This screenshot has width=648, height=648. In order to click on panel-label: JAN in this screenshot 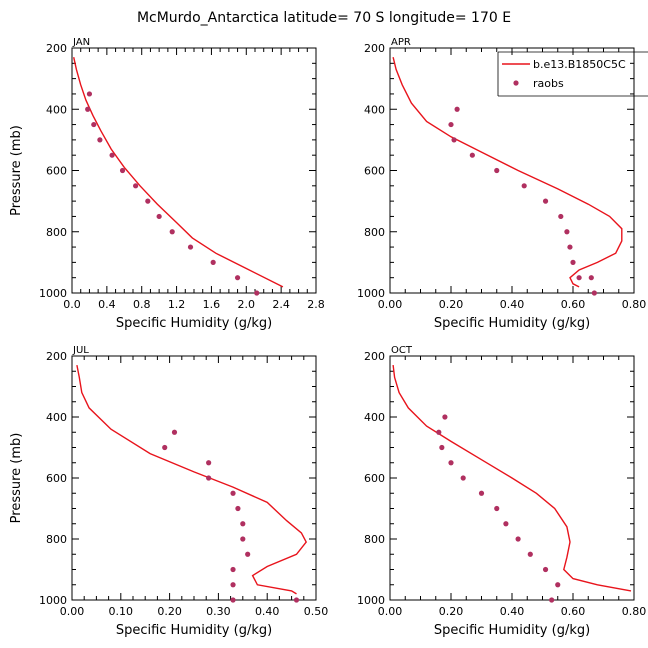, I will do `click(81, 42)`.